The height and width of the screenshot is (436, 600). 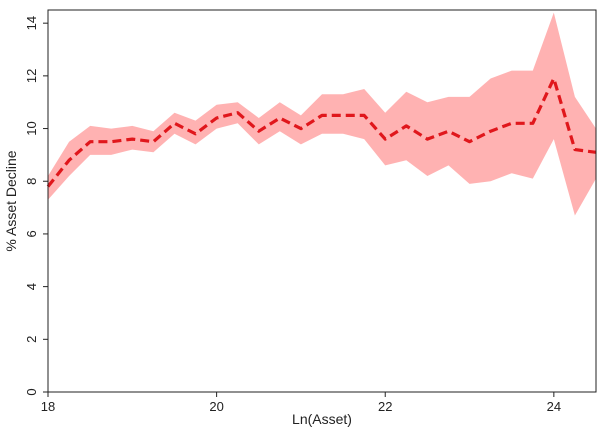 What do you see at coordinates (31, 181) in the screenshot?
I see `y-tick-label: 8` at bounding box center [31, 181].